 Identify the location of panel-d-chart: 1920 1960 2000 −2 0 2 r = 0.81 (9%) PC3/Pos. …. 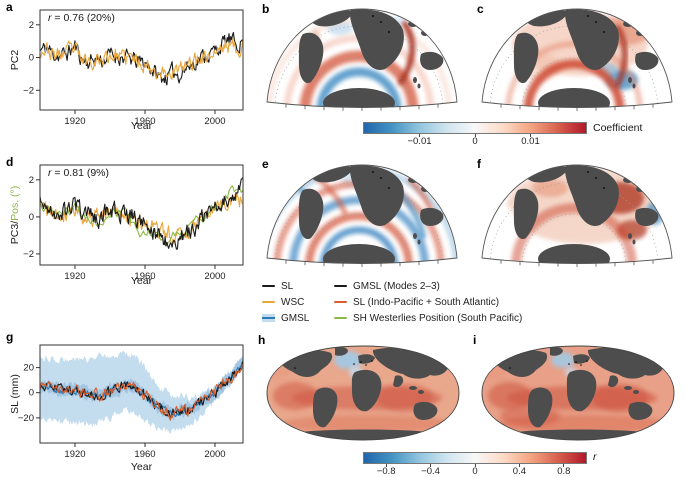
(125, 225).